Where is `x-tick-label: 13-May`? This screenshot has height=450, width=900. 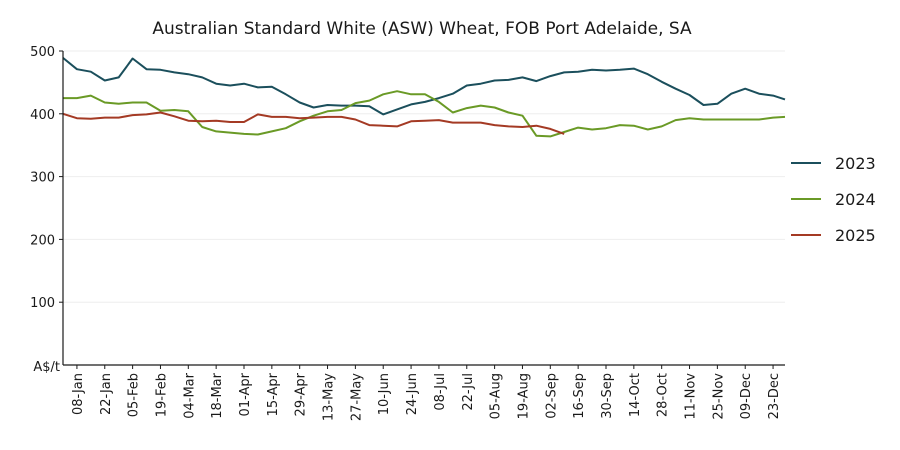 x-tick-label: 13-May is located at coordinates (329, 397).